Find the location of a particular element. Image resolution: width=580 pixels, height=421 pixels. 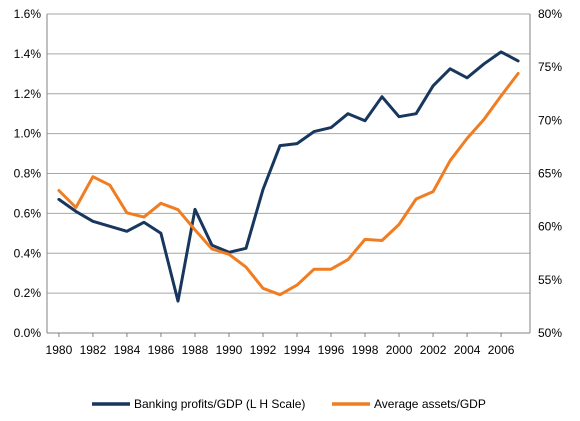

left-tick-label: 0.6% is located at coordinates (28, 213).